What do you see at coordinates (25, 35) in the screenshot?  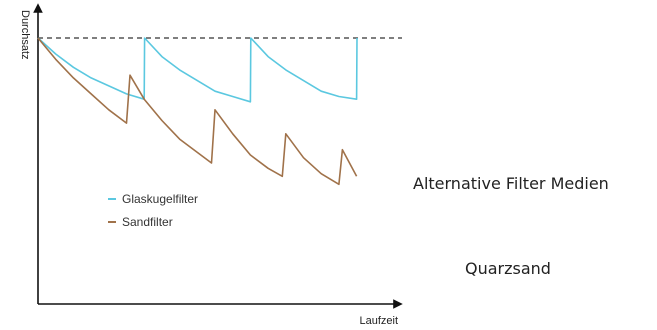 I see `y-axis-label: Durchsatz` at bounding box center [25, 35].